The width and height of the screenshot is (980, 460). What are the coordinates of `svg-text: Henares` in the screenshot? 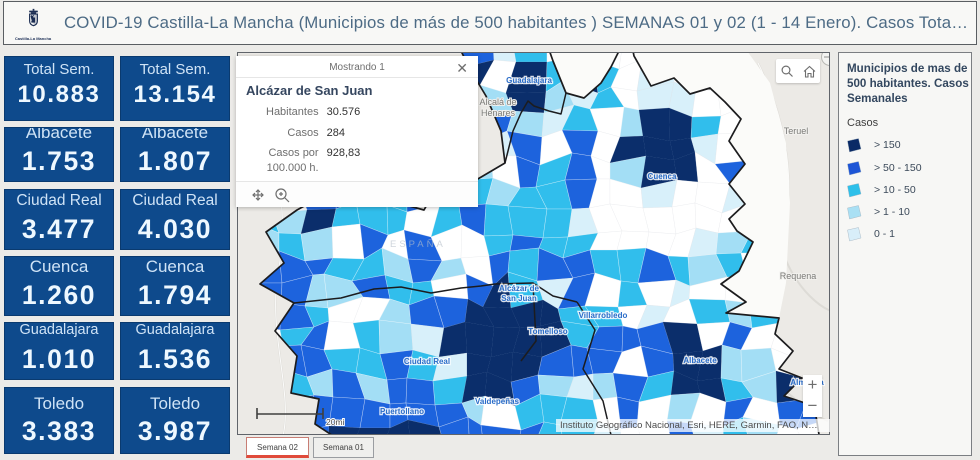 It's located at (498, 113).